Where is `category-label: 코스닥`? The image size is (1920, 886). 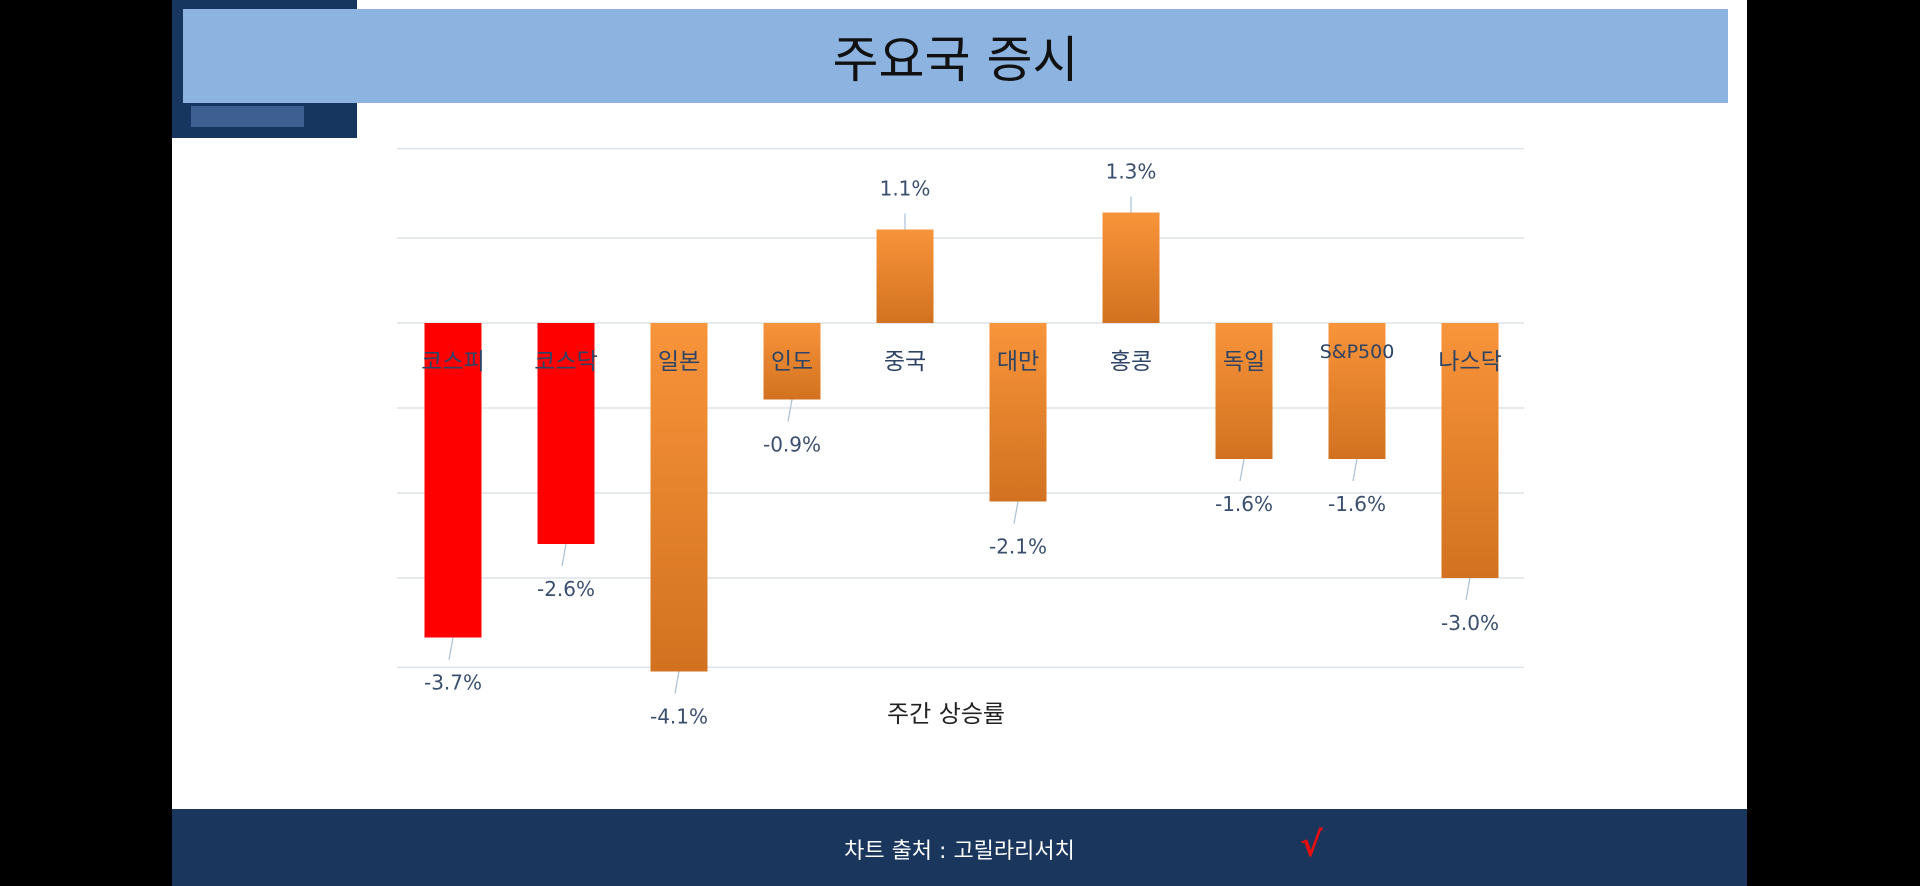
category-label: 코스닥 is located at coordinates (565, 362).